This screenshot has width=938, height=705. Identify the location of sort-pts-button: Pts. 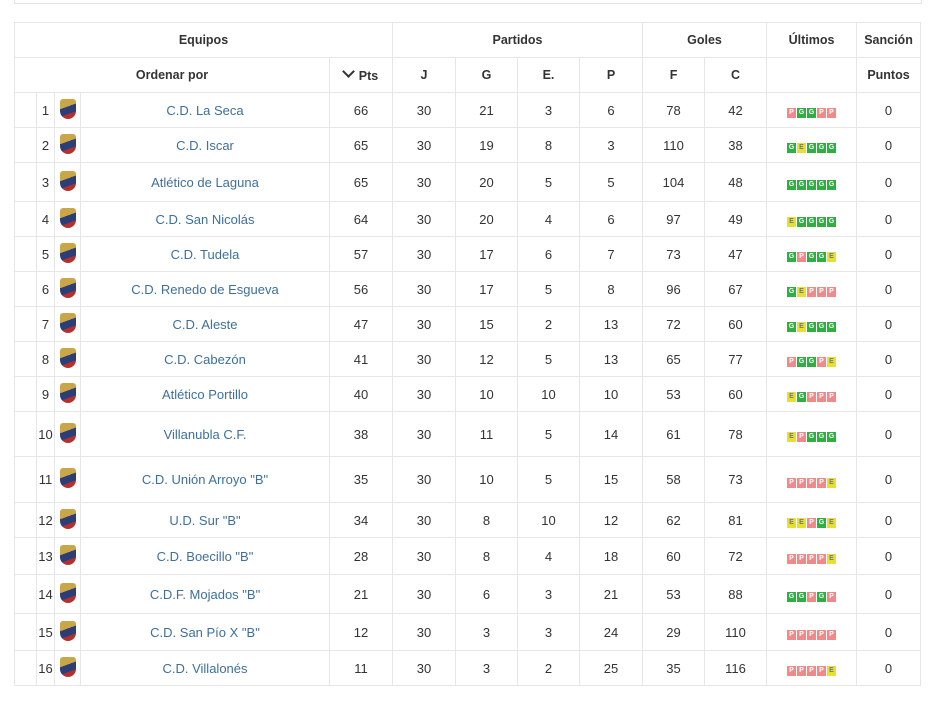
(361, 75).